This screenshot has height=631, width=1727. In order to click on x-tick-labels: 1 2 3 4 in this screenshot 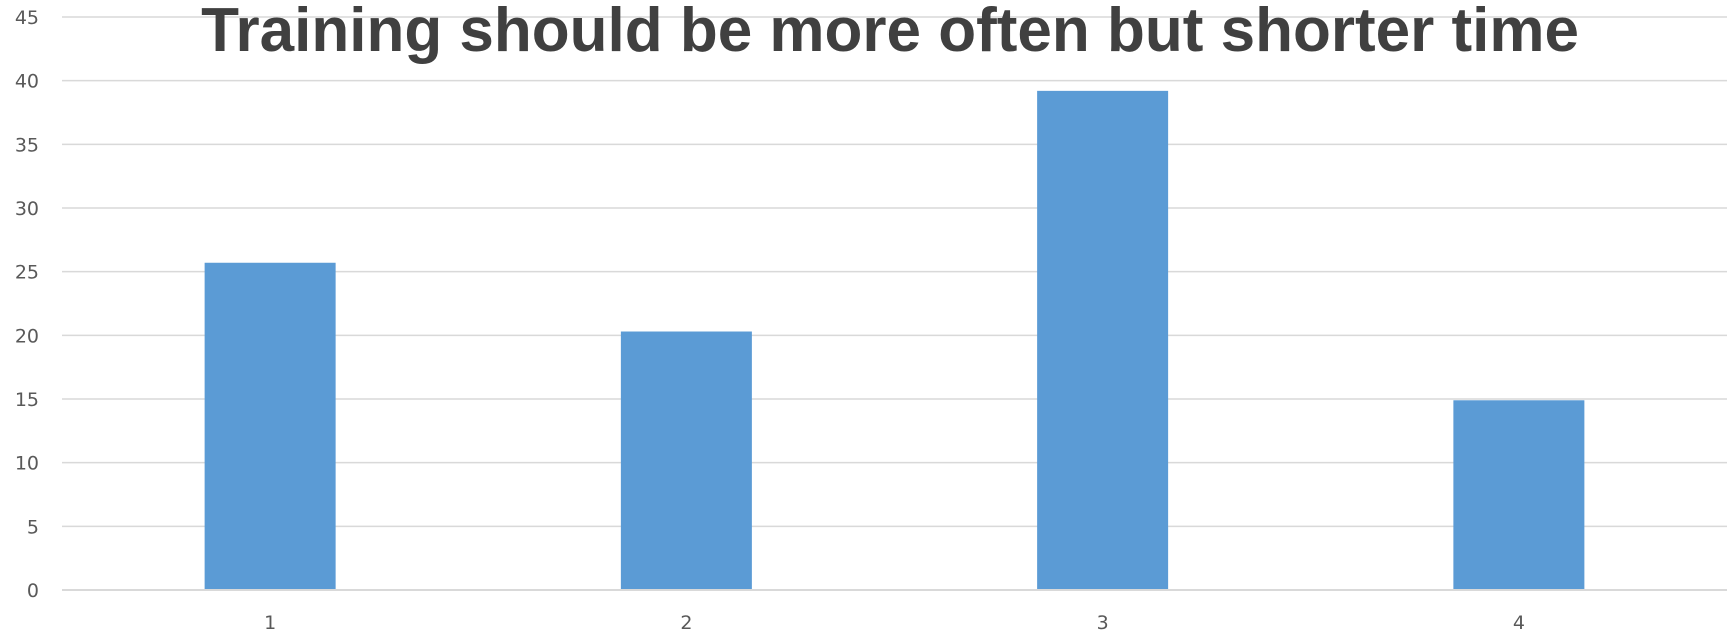, I will do `click(894, 621)`.